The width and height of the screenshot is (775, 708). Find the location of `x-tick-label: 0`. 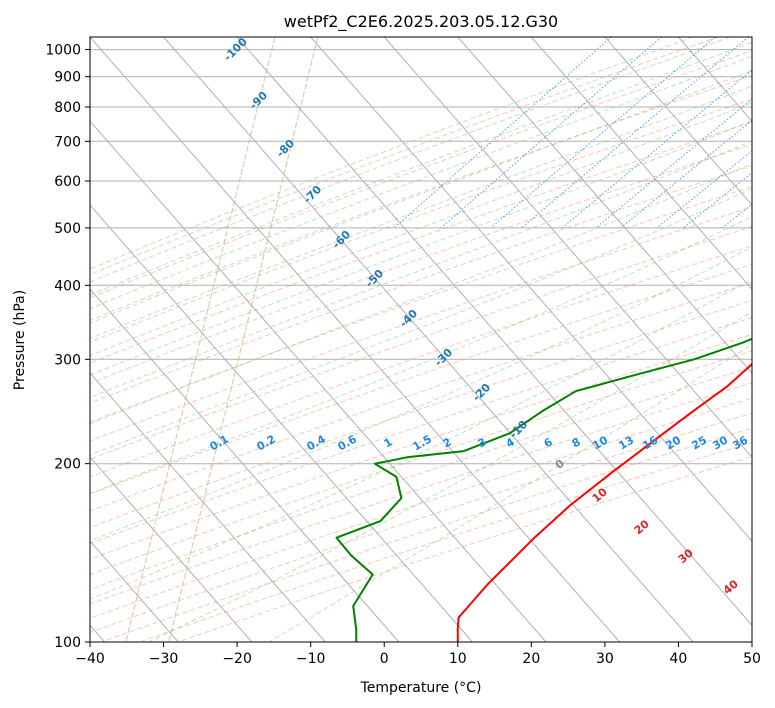

x-tick-label: 0 is located at coordinates (384, 659).